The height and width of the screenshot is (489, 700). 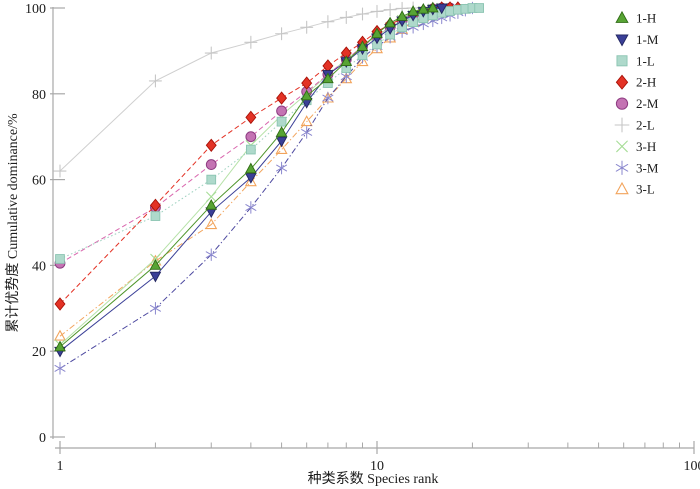 I want to click on y-axis-title: 累计优势度 Cumulative dominance/%, so click(x=13, y=223).